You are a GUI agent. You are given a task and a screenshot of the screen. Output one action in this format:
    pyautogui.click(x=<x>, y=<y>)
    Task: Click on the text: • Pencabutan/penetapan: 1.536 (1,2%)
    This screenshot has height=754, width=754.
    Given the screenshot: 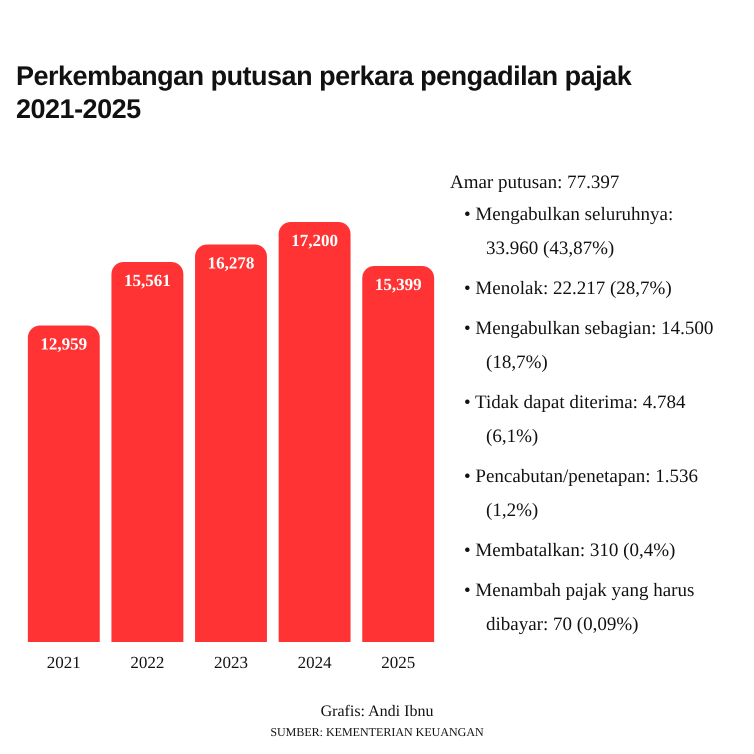 What is the action you would take?
    pyautogui.click(x=582, y=494)
    